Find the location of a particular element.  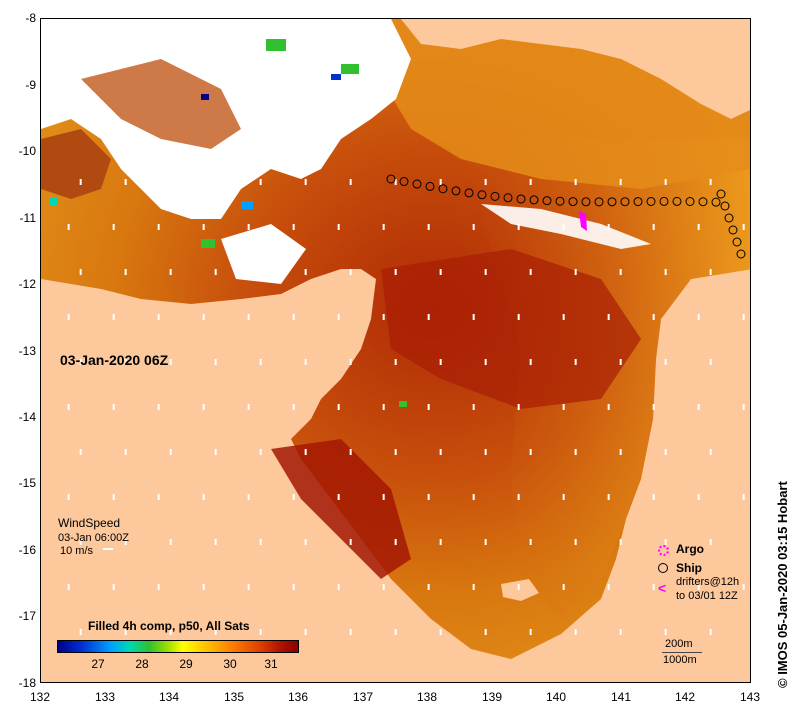

lon-tick: 133 is located at coordinates (105, 697).